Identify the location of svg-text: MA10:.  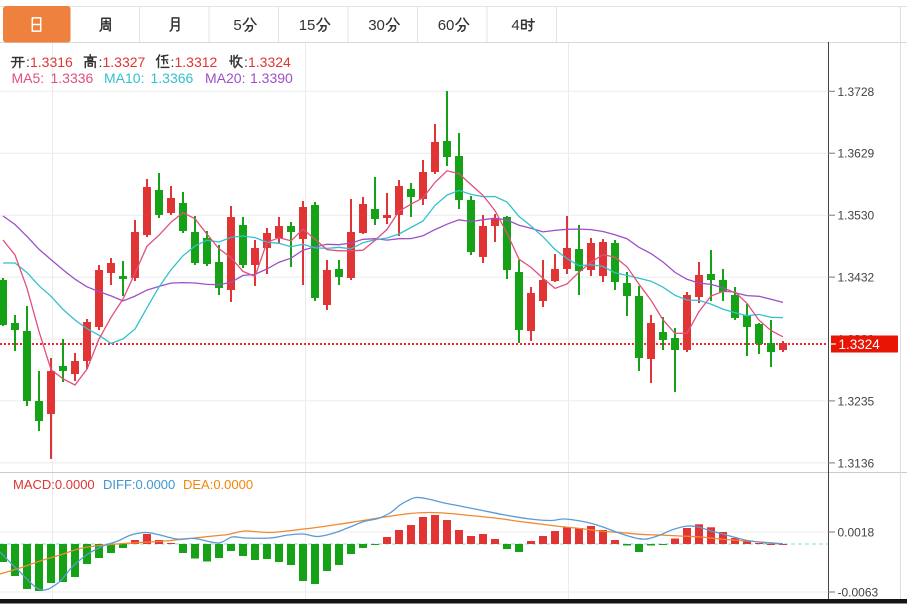
(124, 78).